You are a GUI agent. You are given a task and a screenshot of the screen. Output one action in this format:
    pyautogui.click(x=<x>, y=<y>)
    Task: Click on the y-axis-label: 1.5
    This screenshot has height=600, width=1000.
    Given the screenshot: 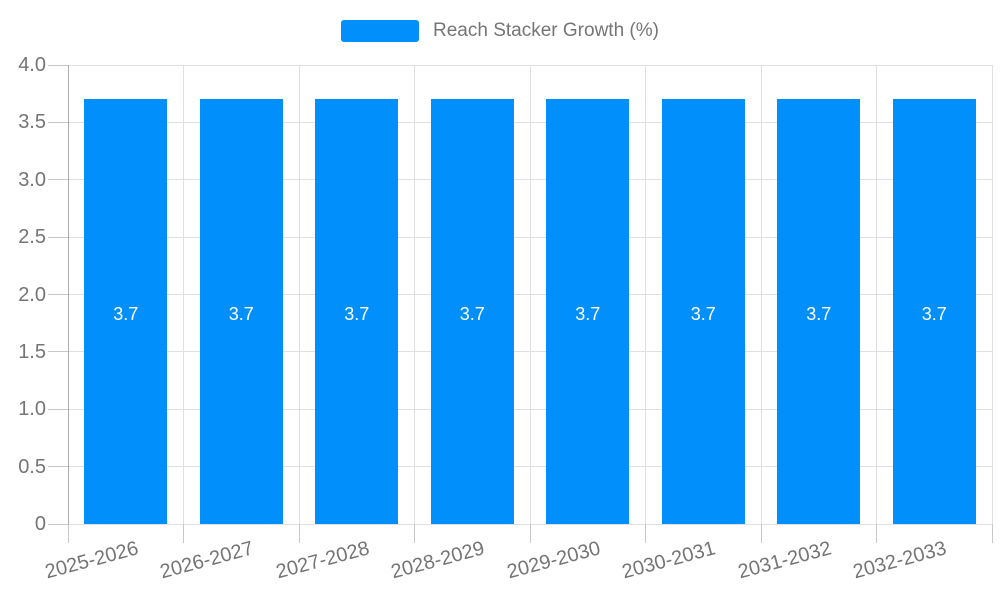 What is the action you would take?
    pyautogui.click(x=32, y=351)
    